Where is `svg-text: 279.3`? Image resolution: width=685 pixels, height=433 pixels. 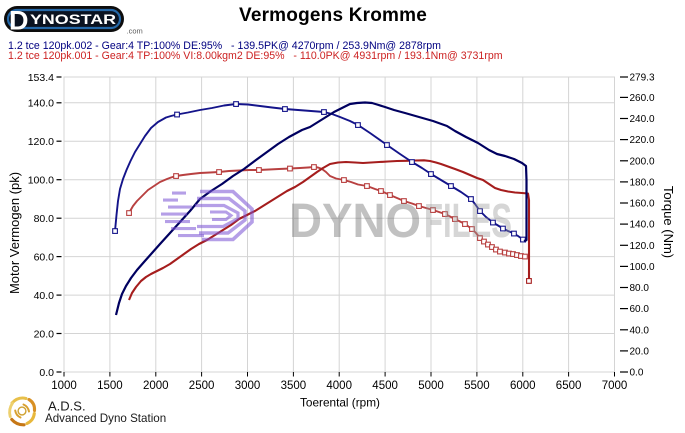
svg-text: 279.3 is located at coordinates (642, 78).